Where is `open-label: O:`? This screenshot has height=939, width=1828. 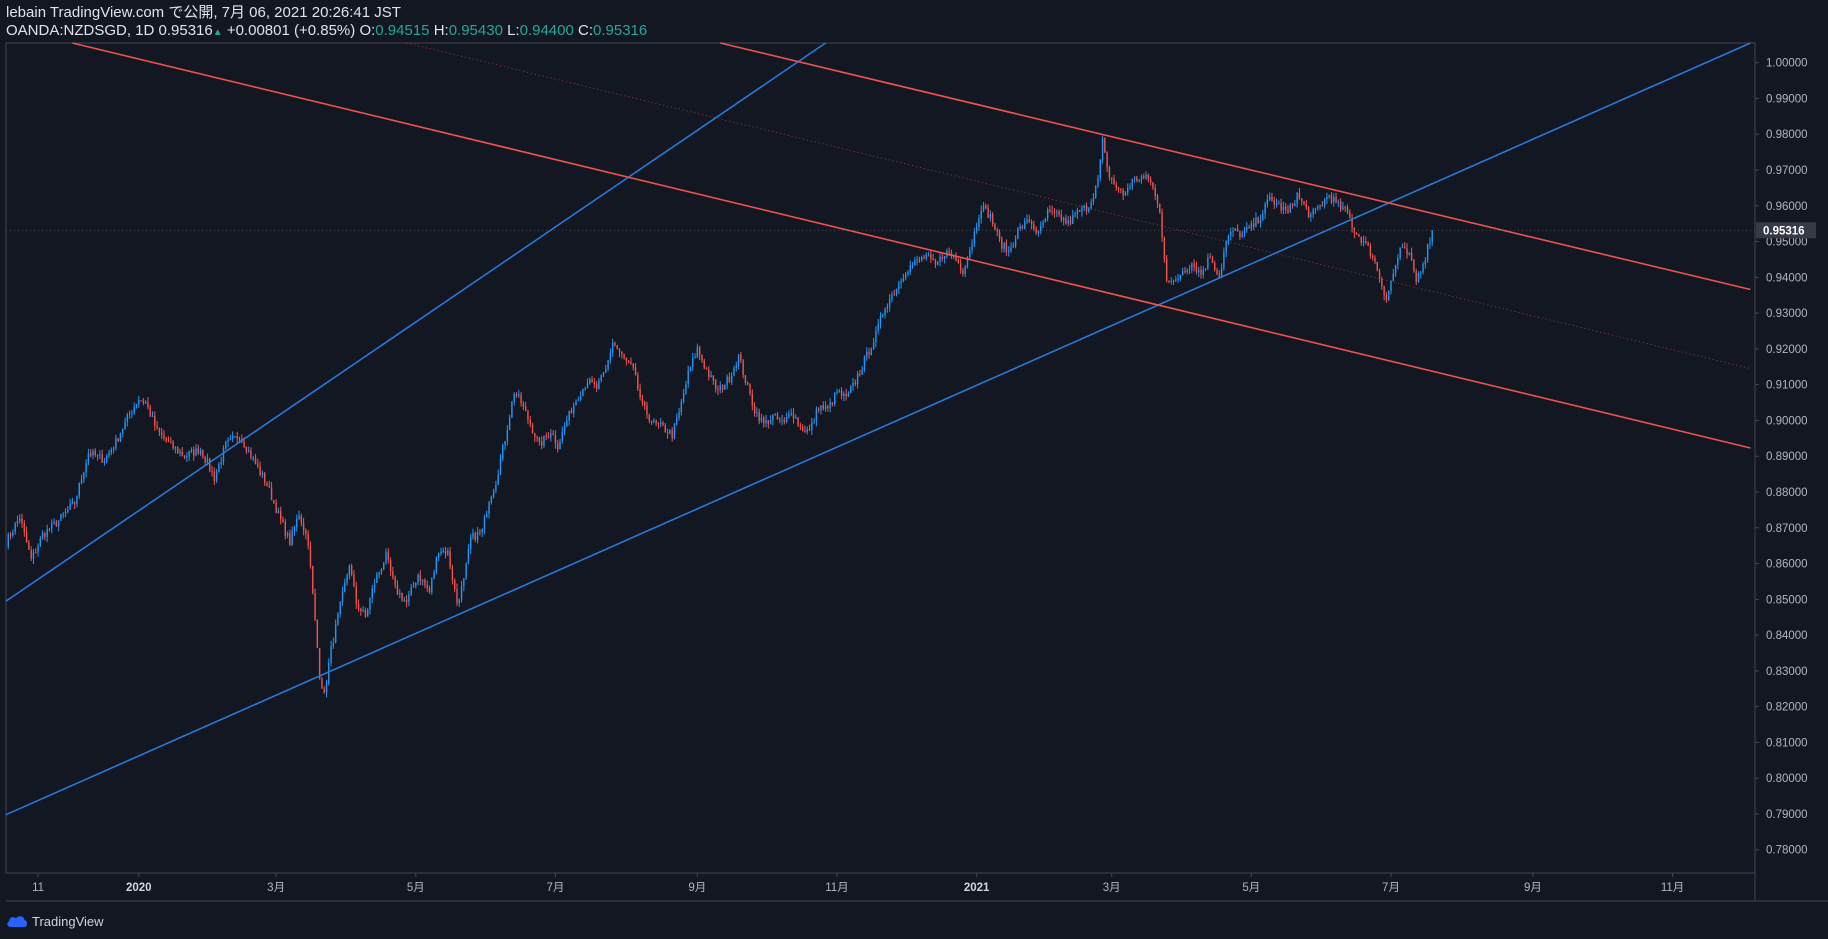
open-label: O: is located at coordinates (367, 30).